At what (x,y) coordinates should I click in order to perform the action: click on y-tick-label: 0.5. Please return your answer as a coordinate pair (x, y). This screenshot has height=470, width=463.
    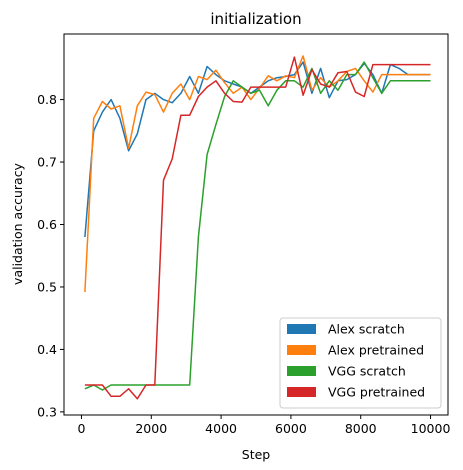
    Looking at the image, I should click on (47, 286).